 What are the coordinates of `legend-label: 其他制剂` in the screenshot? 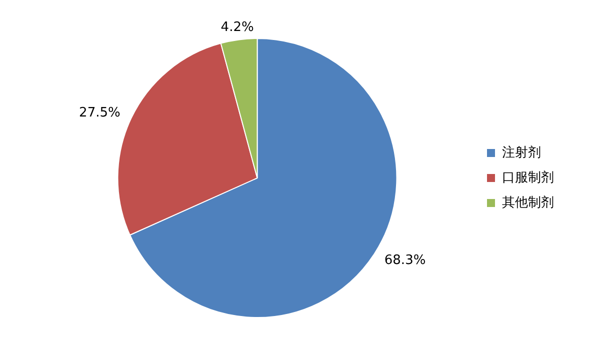 It's located at (528, 202).